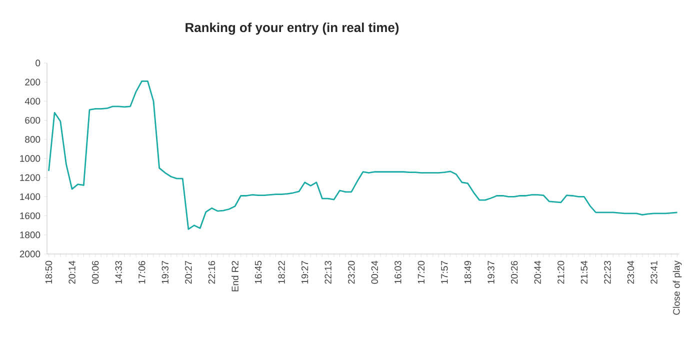  What do you see at coordinates (30, 216) in the screenshot?
I see `y-tick-label: 1600` at bounding box center [30, 216].